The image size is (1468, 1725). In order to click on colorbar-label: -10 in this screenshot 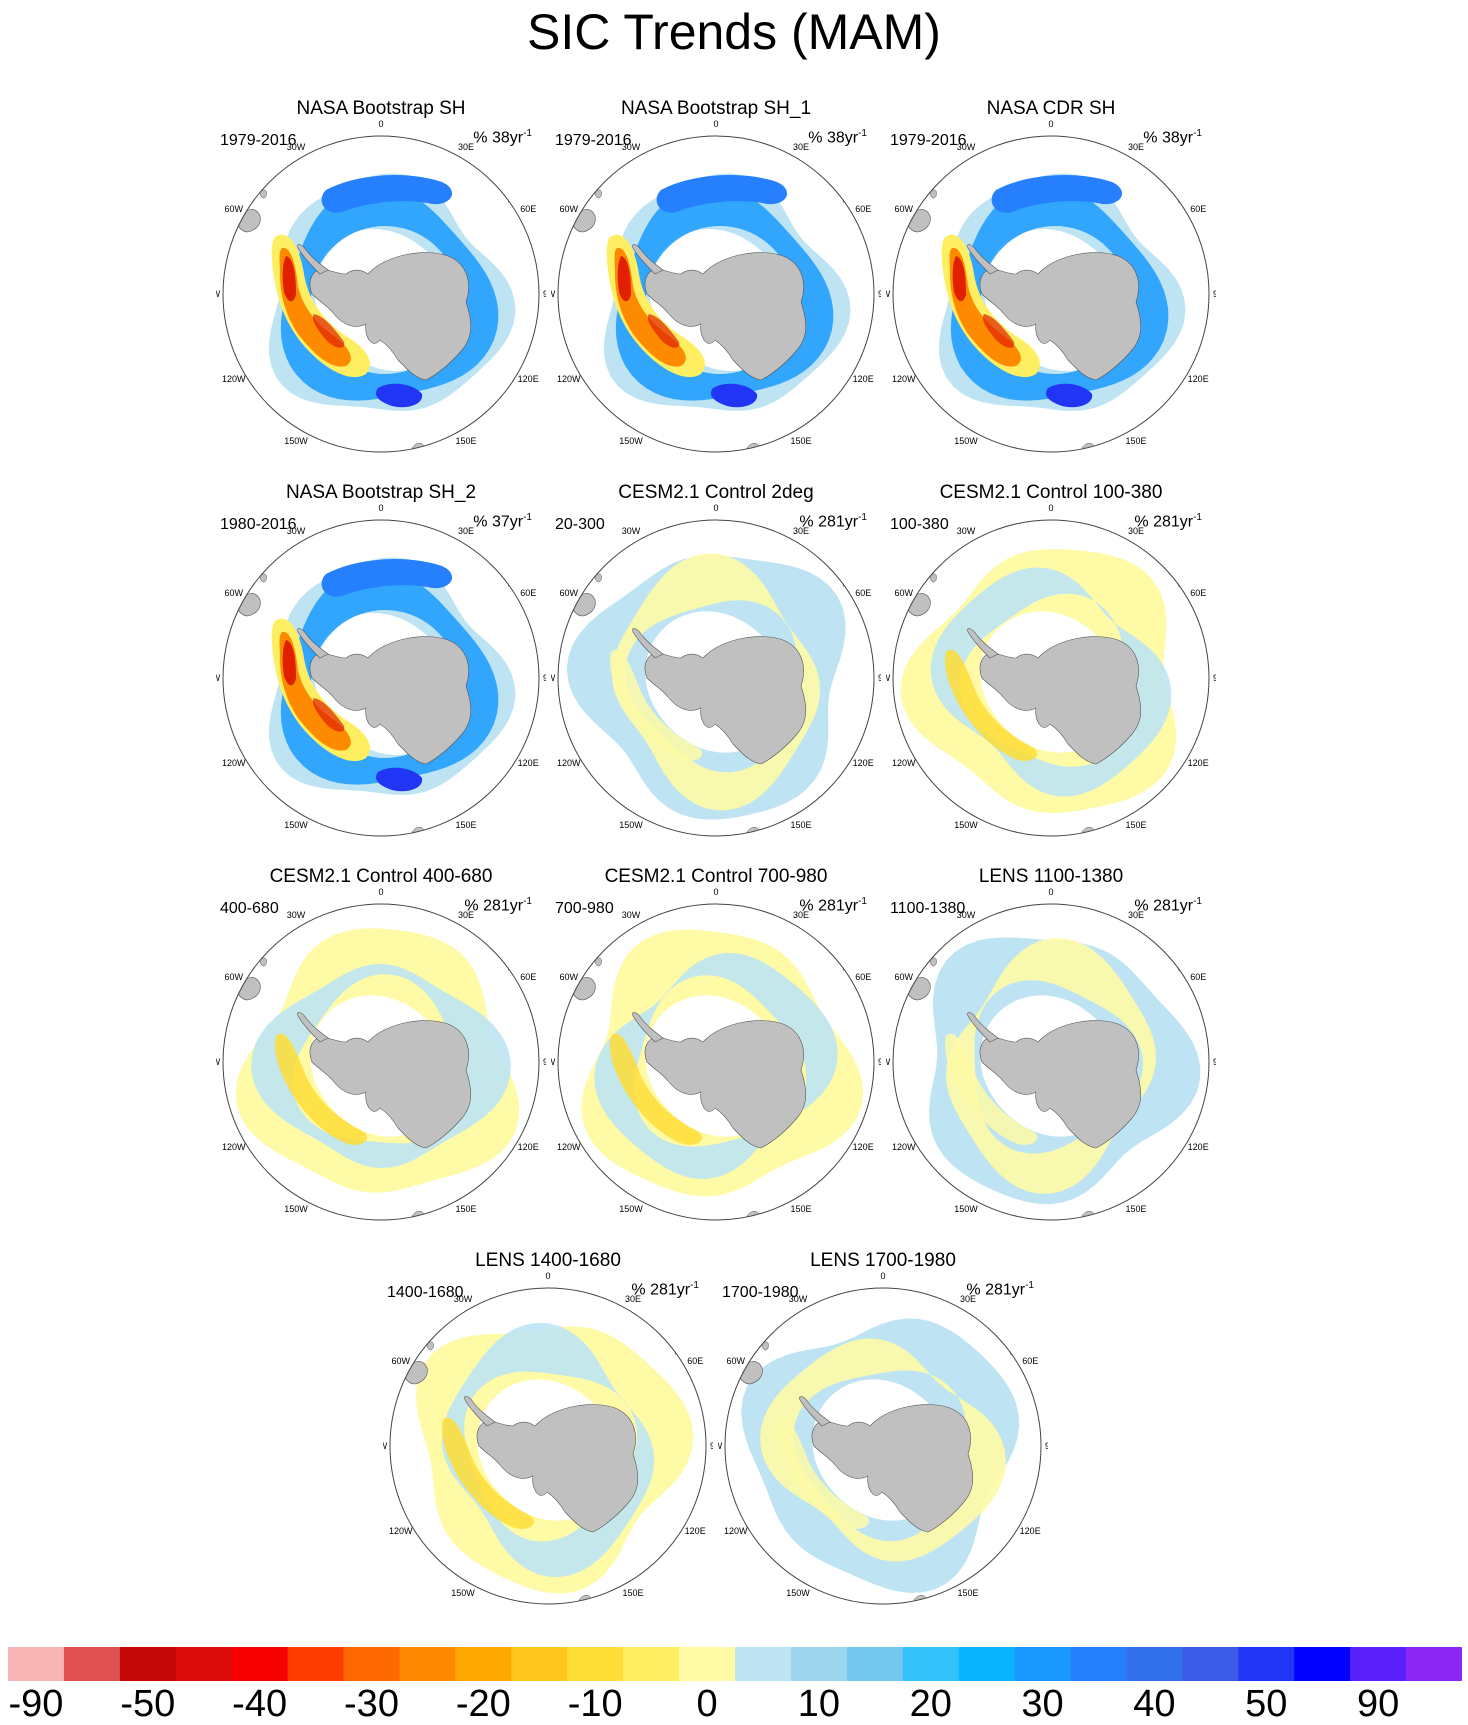, I will do `click(595, 1704)`.